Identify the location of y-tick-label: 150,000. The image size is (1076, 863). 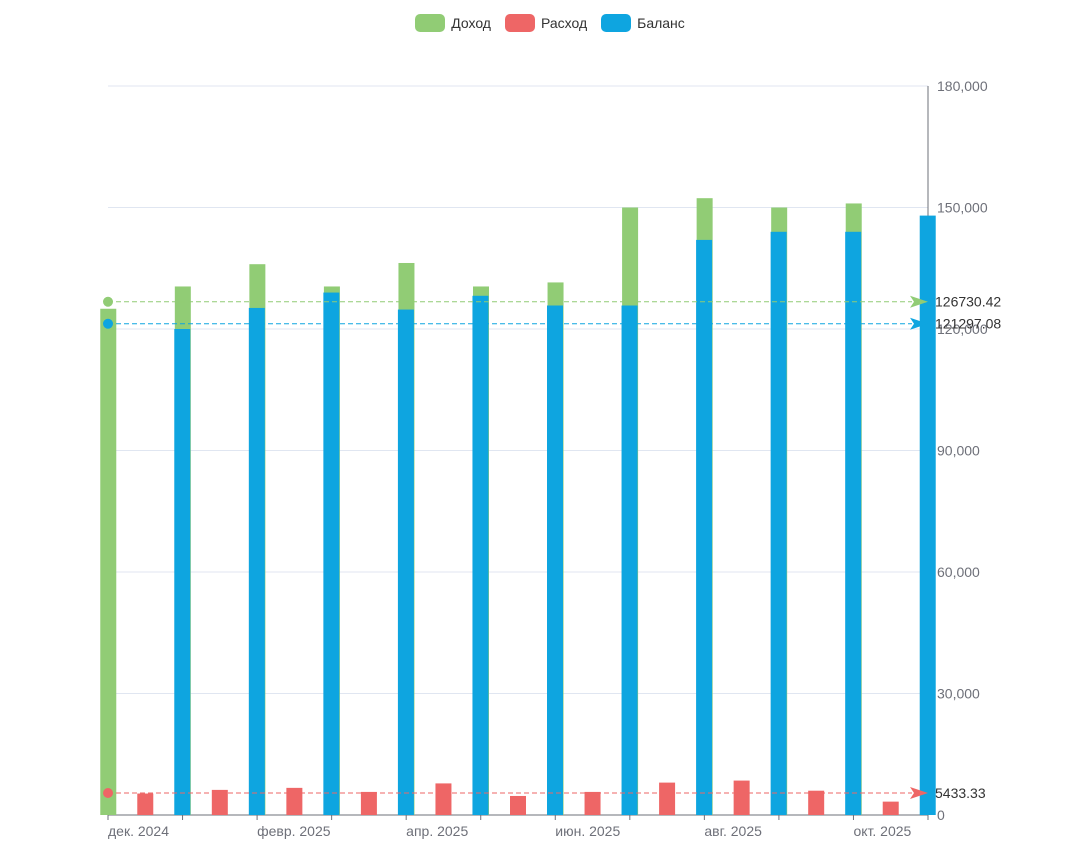
(962, 208).